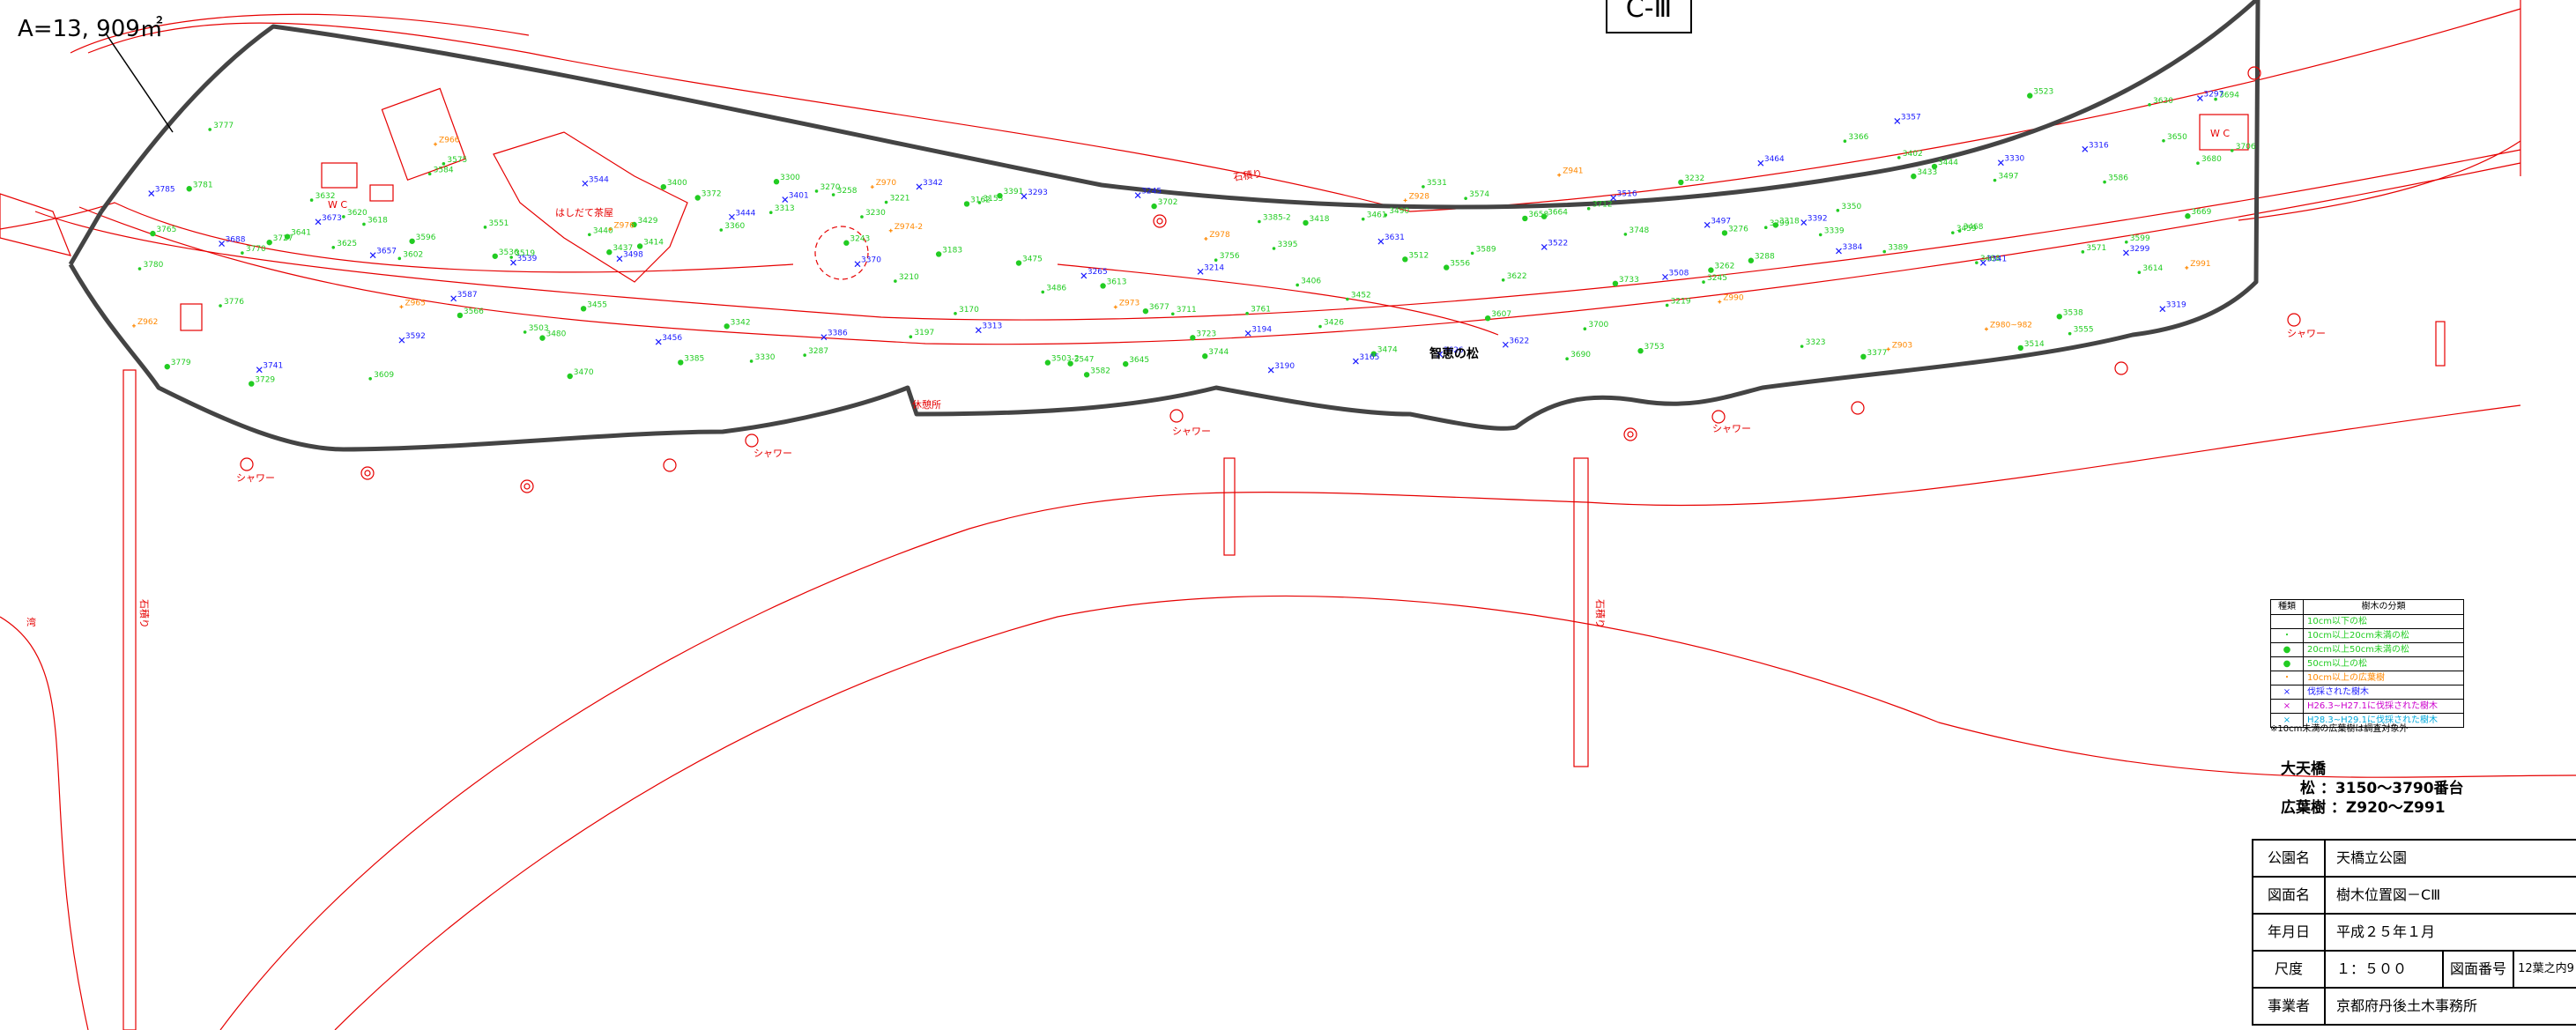 This screenshot has height=1030, width=2576. What do you see at coordinates (1261, 310) in the screenshot?
I see `tree-number-label: 3761` at bounding box center [1261, 310].